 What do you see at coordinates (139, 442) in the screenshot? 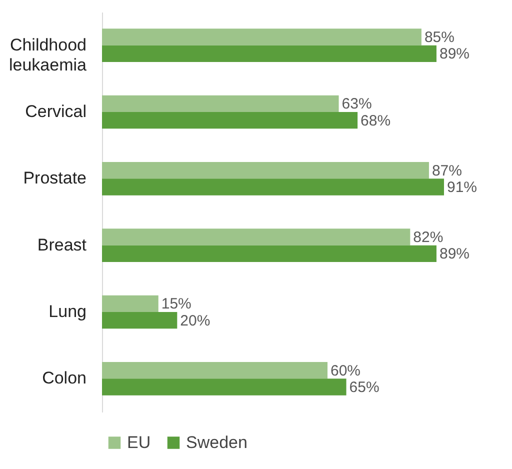
I see `legend-label: EU` at bounding box center [139, 442].